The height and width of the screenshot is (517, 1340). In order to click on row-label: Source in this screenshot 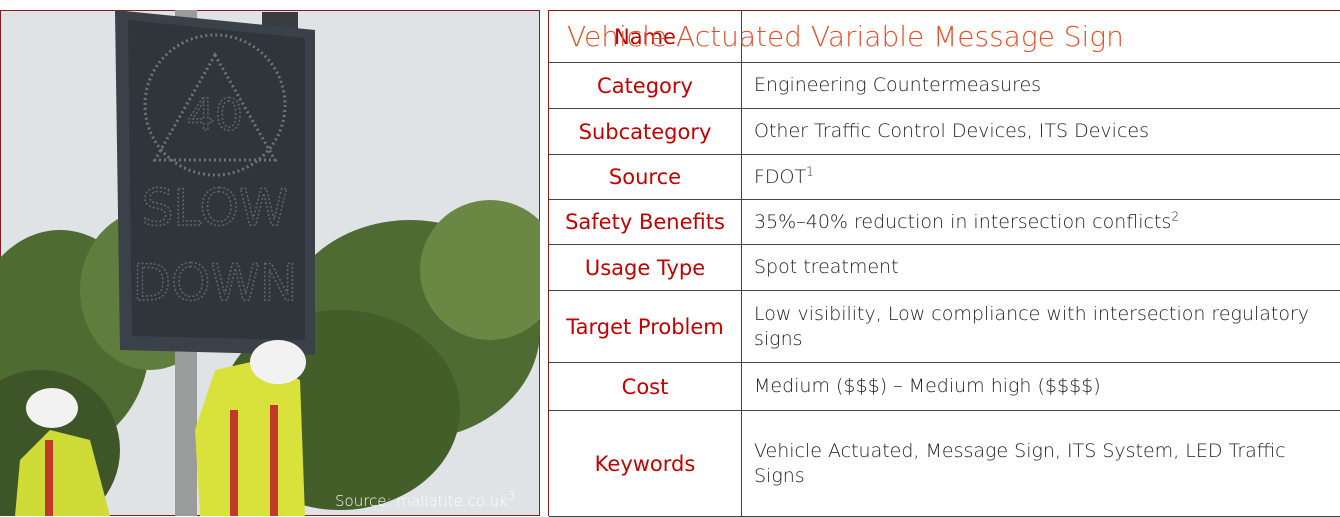, I will do `click(645, 177)`.